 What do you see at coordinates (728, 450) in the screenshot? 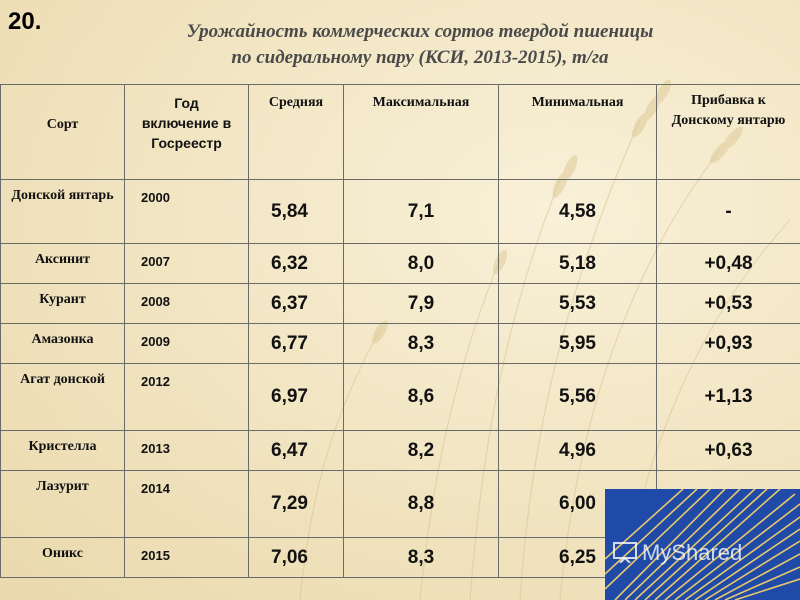
I see `cell-gain: +0,63` at bounding box center [728, 450].